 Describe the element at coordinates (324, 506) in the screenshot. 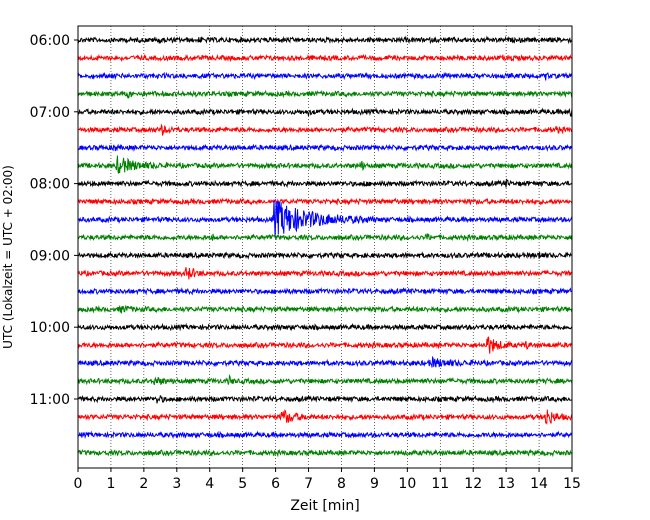

I see `x-axis-label: Zeit [min]` at that location.